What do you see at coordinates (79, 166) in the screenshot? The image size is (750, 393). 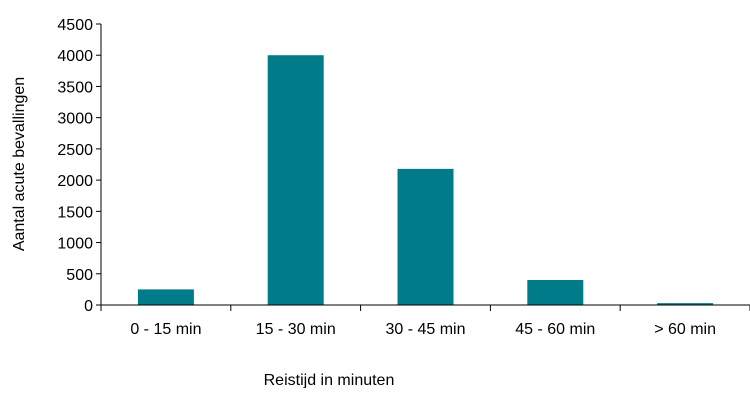 I see `y-axis-ticks: 0 500 1000 1500 2000 2500 3000 3500 4000 4500` at bounding box center [79, 166].